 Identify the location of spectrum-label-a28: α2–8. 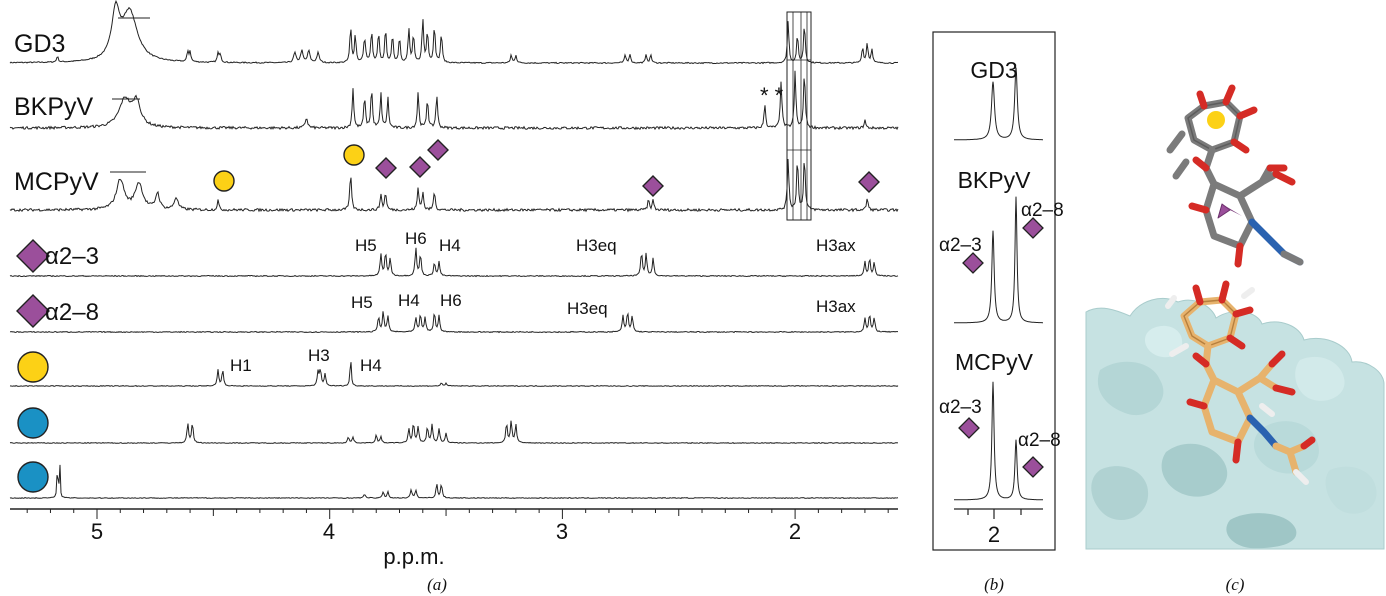
(72, 312).